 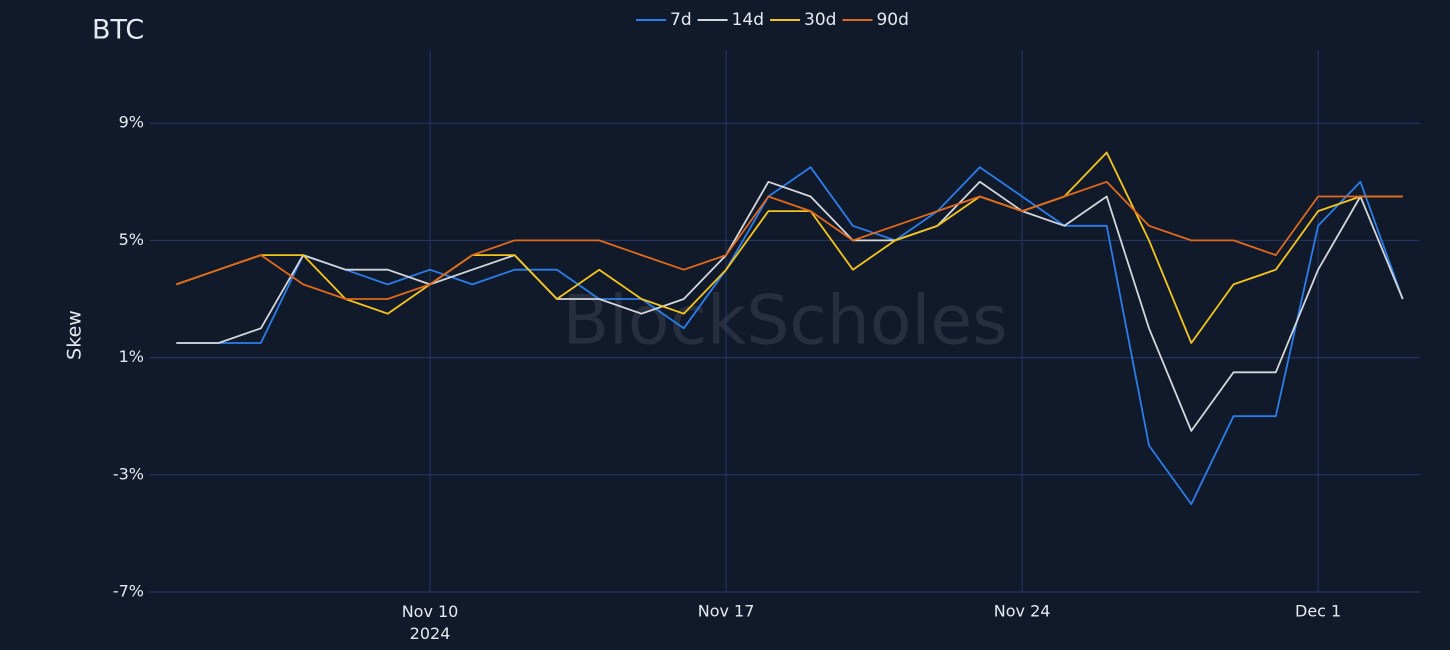 What do you see at coordinates (131, 239) in the screenshot?
I see `y-tick-label: 5%` at bounding box center [131, 239].